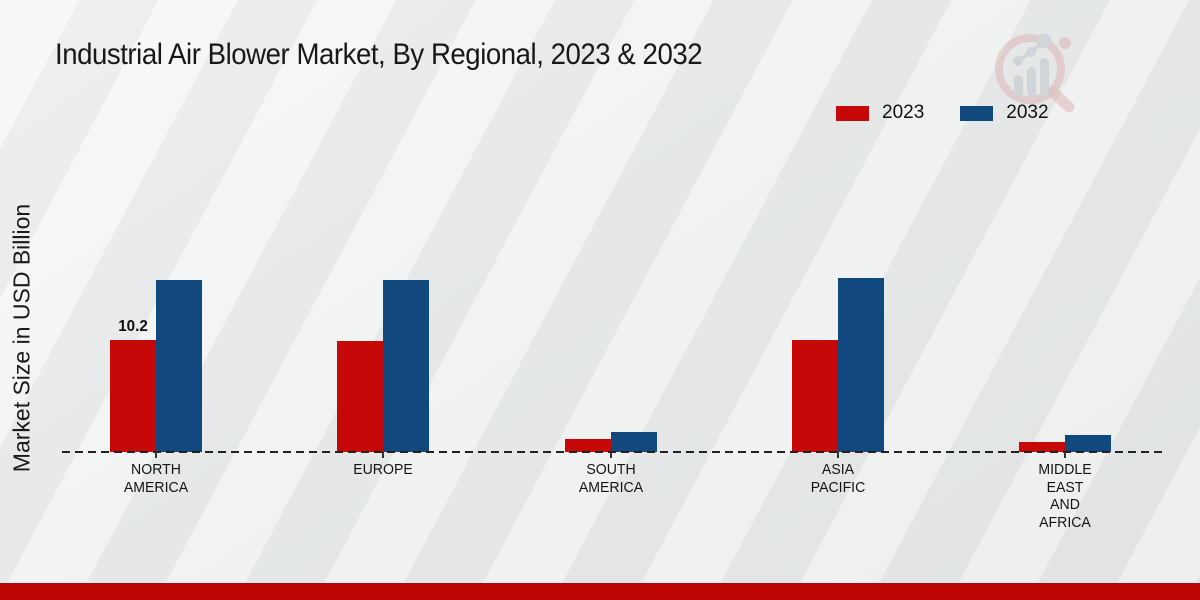 This screenshot has width=1200, height=600. What do you see at coordinates (814, 396) in the screenshot?
I see `bar-2023-asia-pacific` at bounding box center [814, 396].